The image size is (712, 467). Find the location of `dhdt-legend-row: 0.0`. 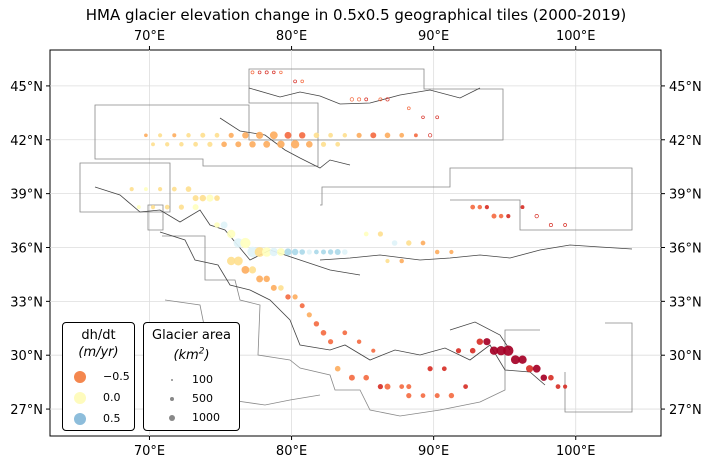

dhdt-legend-row: 0.0 is located at coordinates (98, 401).